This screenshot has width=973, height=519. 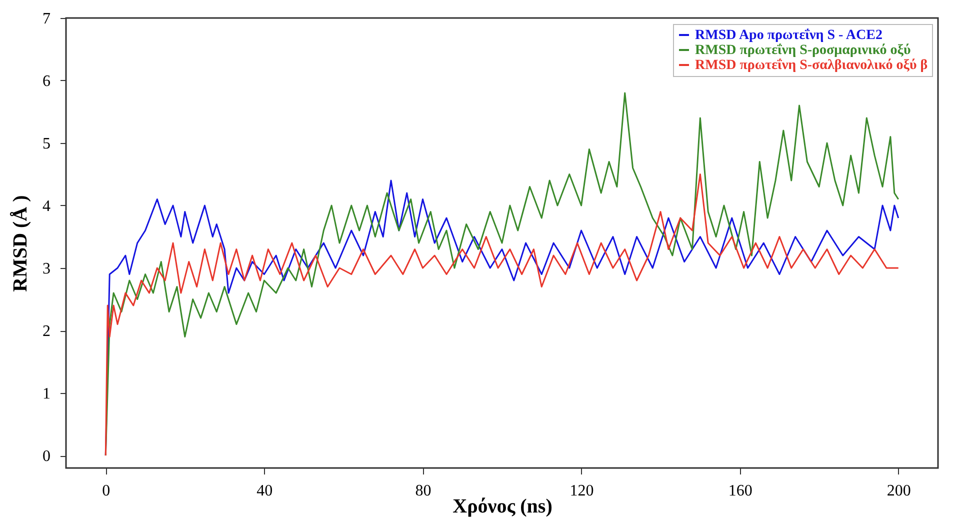 What do you see at coordinates (264, 491) in the screenshot?
I see `x-tick-label: 40` at bounding box center [264, 491].